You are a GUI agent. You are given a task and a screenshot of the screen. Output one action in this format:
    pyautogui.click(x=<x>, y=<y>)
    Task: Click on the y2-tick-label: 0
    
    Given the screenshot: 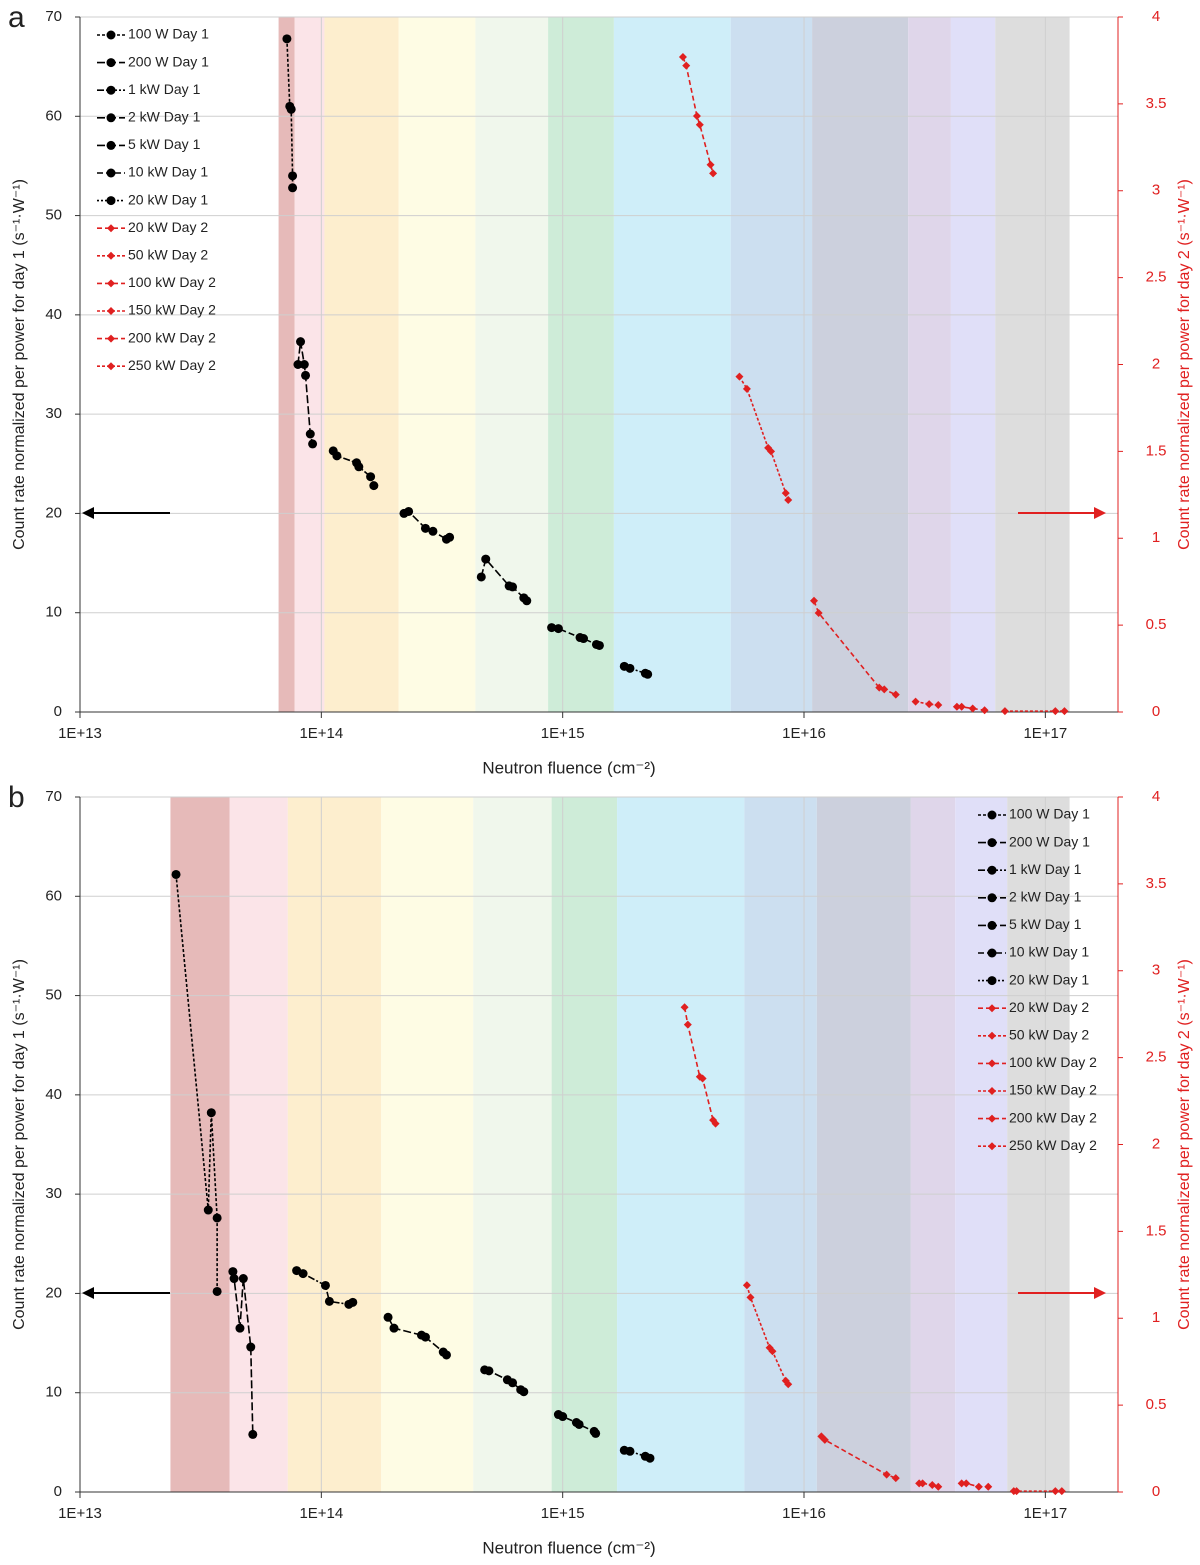 What is the action you would take?
    pyautogui.click(x=1156, y=711)
    